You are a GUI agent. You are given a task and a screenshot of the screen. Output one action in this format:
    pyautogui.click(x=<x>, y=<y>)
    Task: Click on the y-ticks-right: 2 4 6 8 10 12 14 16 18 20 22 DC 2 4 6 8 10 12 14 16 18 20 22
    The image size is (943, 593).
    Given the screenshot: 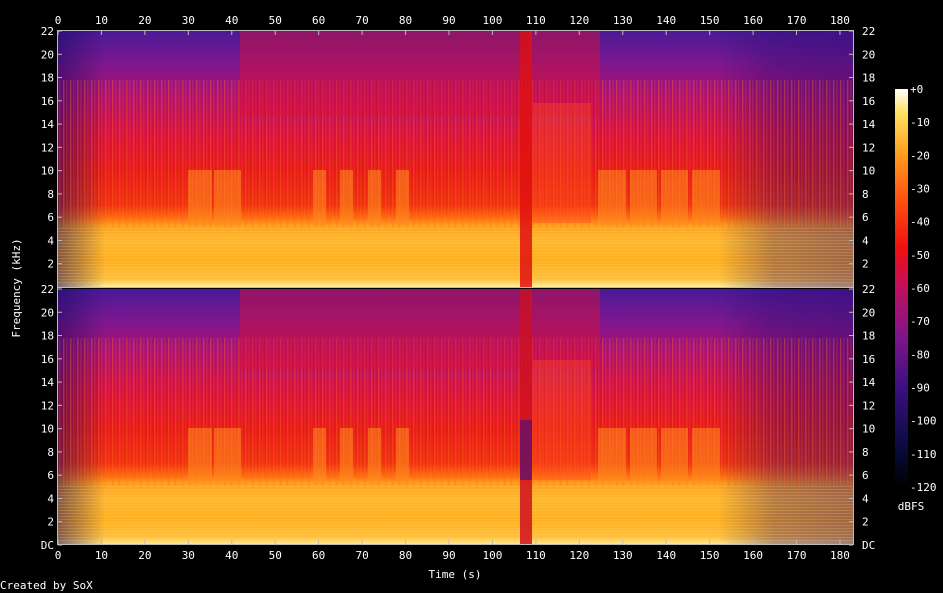 What is the action you would take?
    pyautogui.click(x=862, y=288)
    